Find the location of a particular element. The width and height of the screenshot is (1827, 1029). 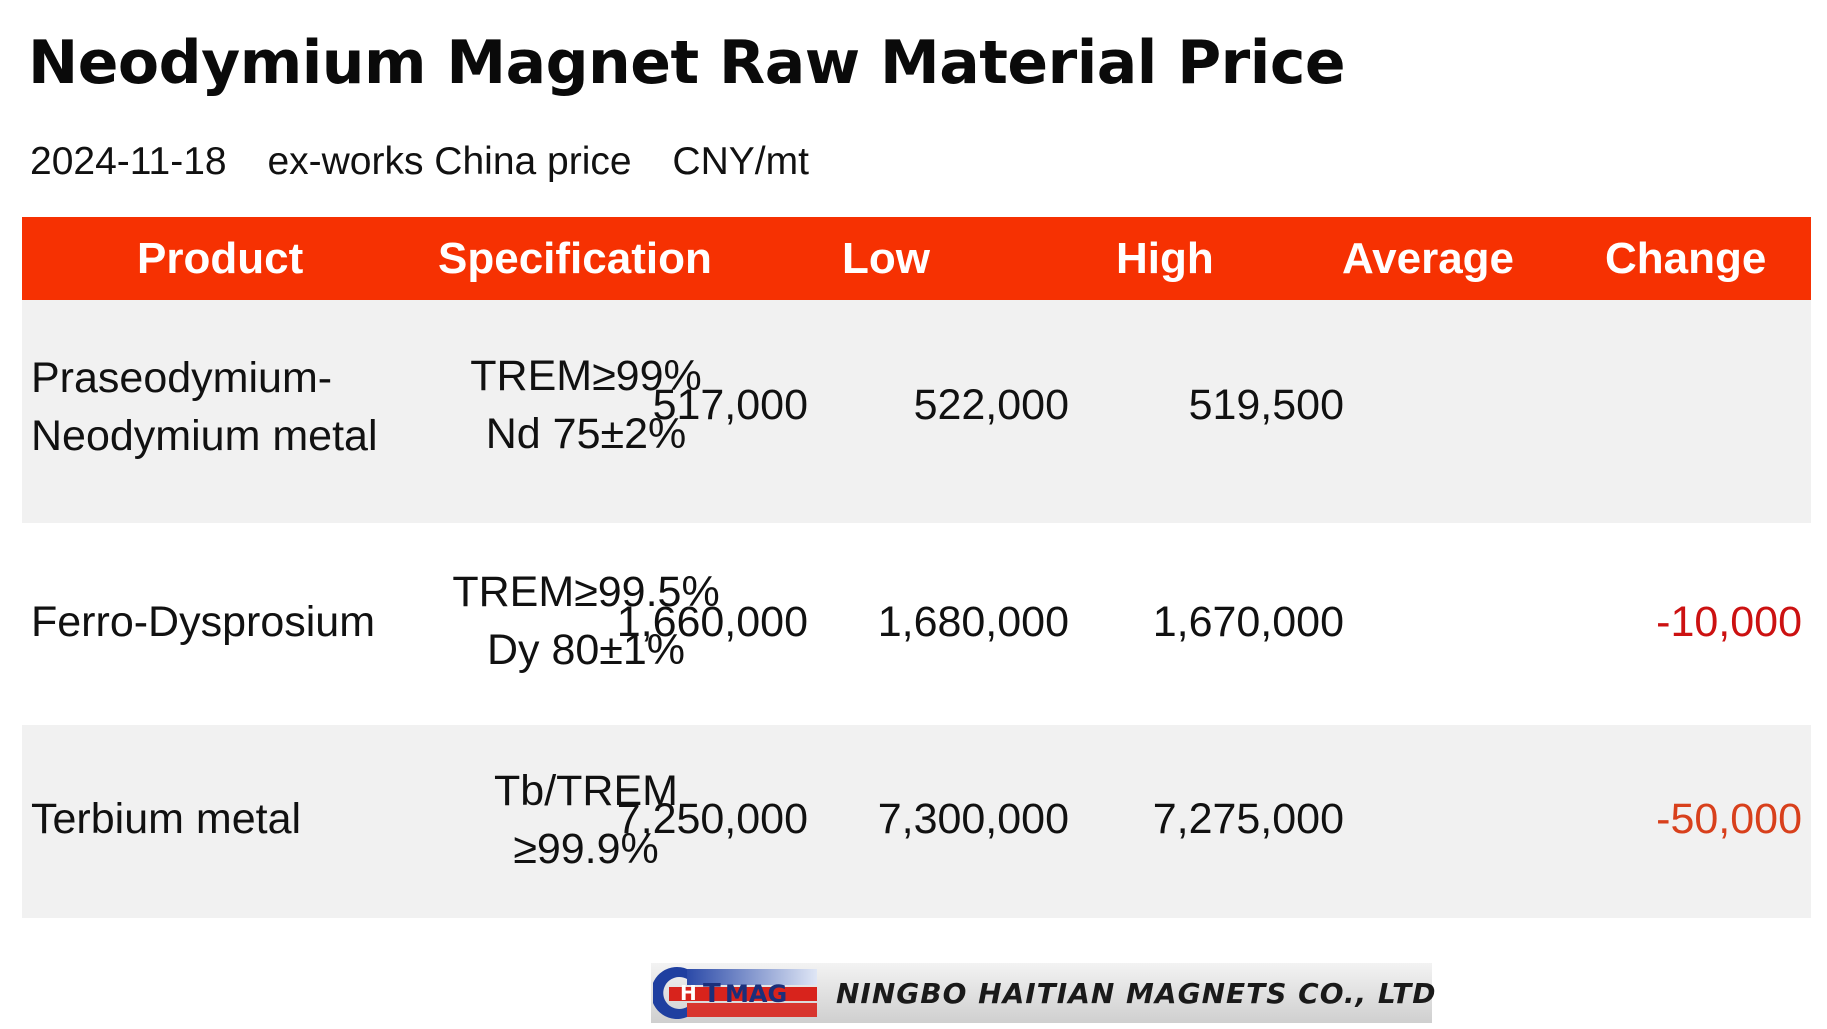

svg-text: MAG is located at coordinates (756, 994).